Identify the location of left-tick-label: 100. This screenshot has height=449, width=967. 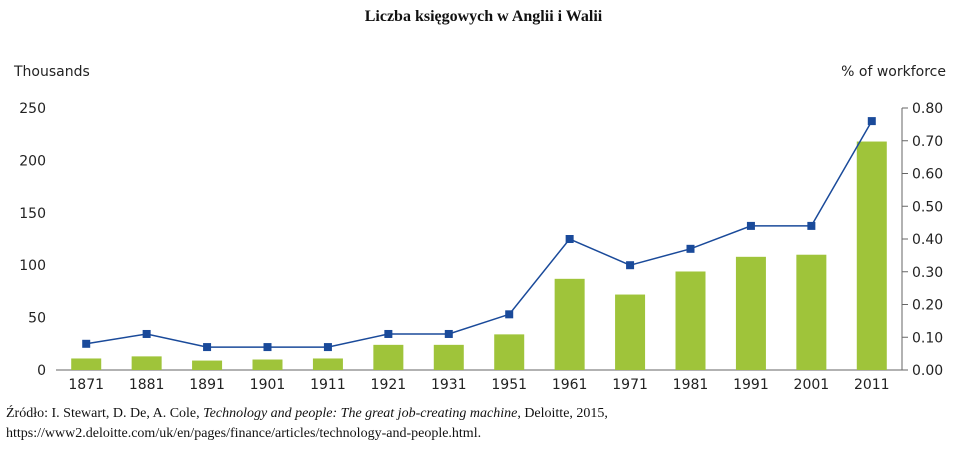
(32, 266).